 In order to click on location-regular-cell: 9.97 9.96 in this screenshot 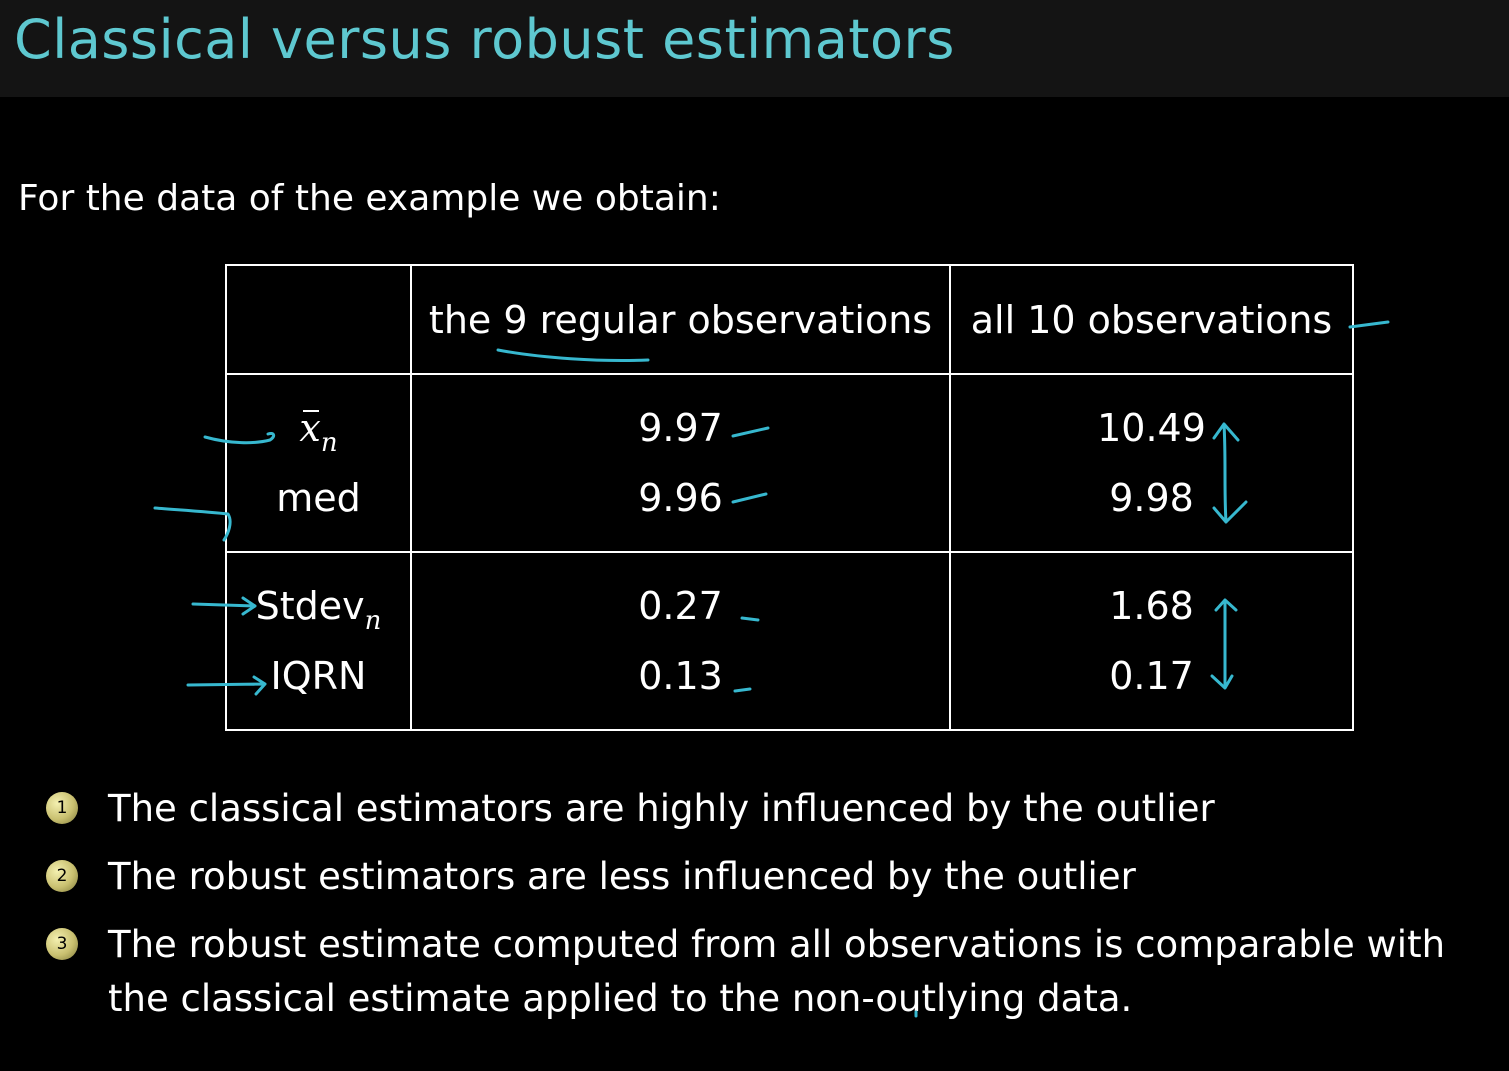, I will do `click(680, 463)`.